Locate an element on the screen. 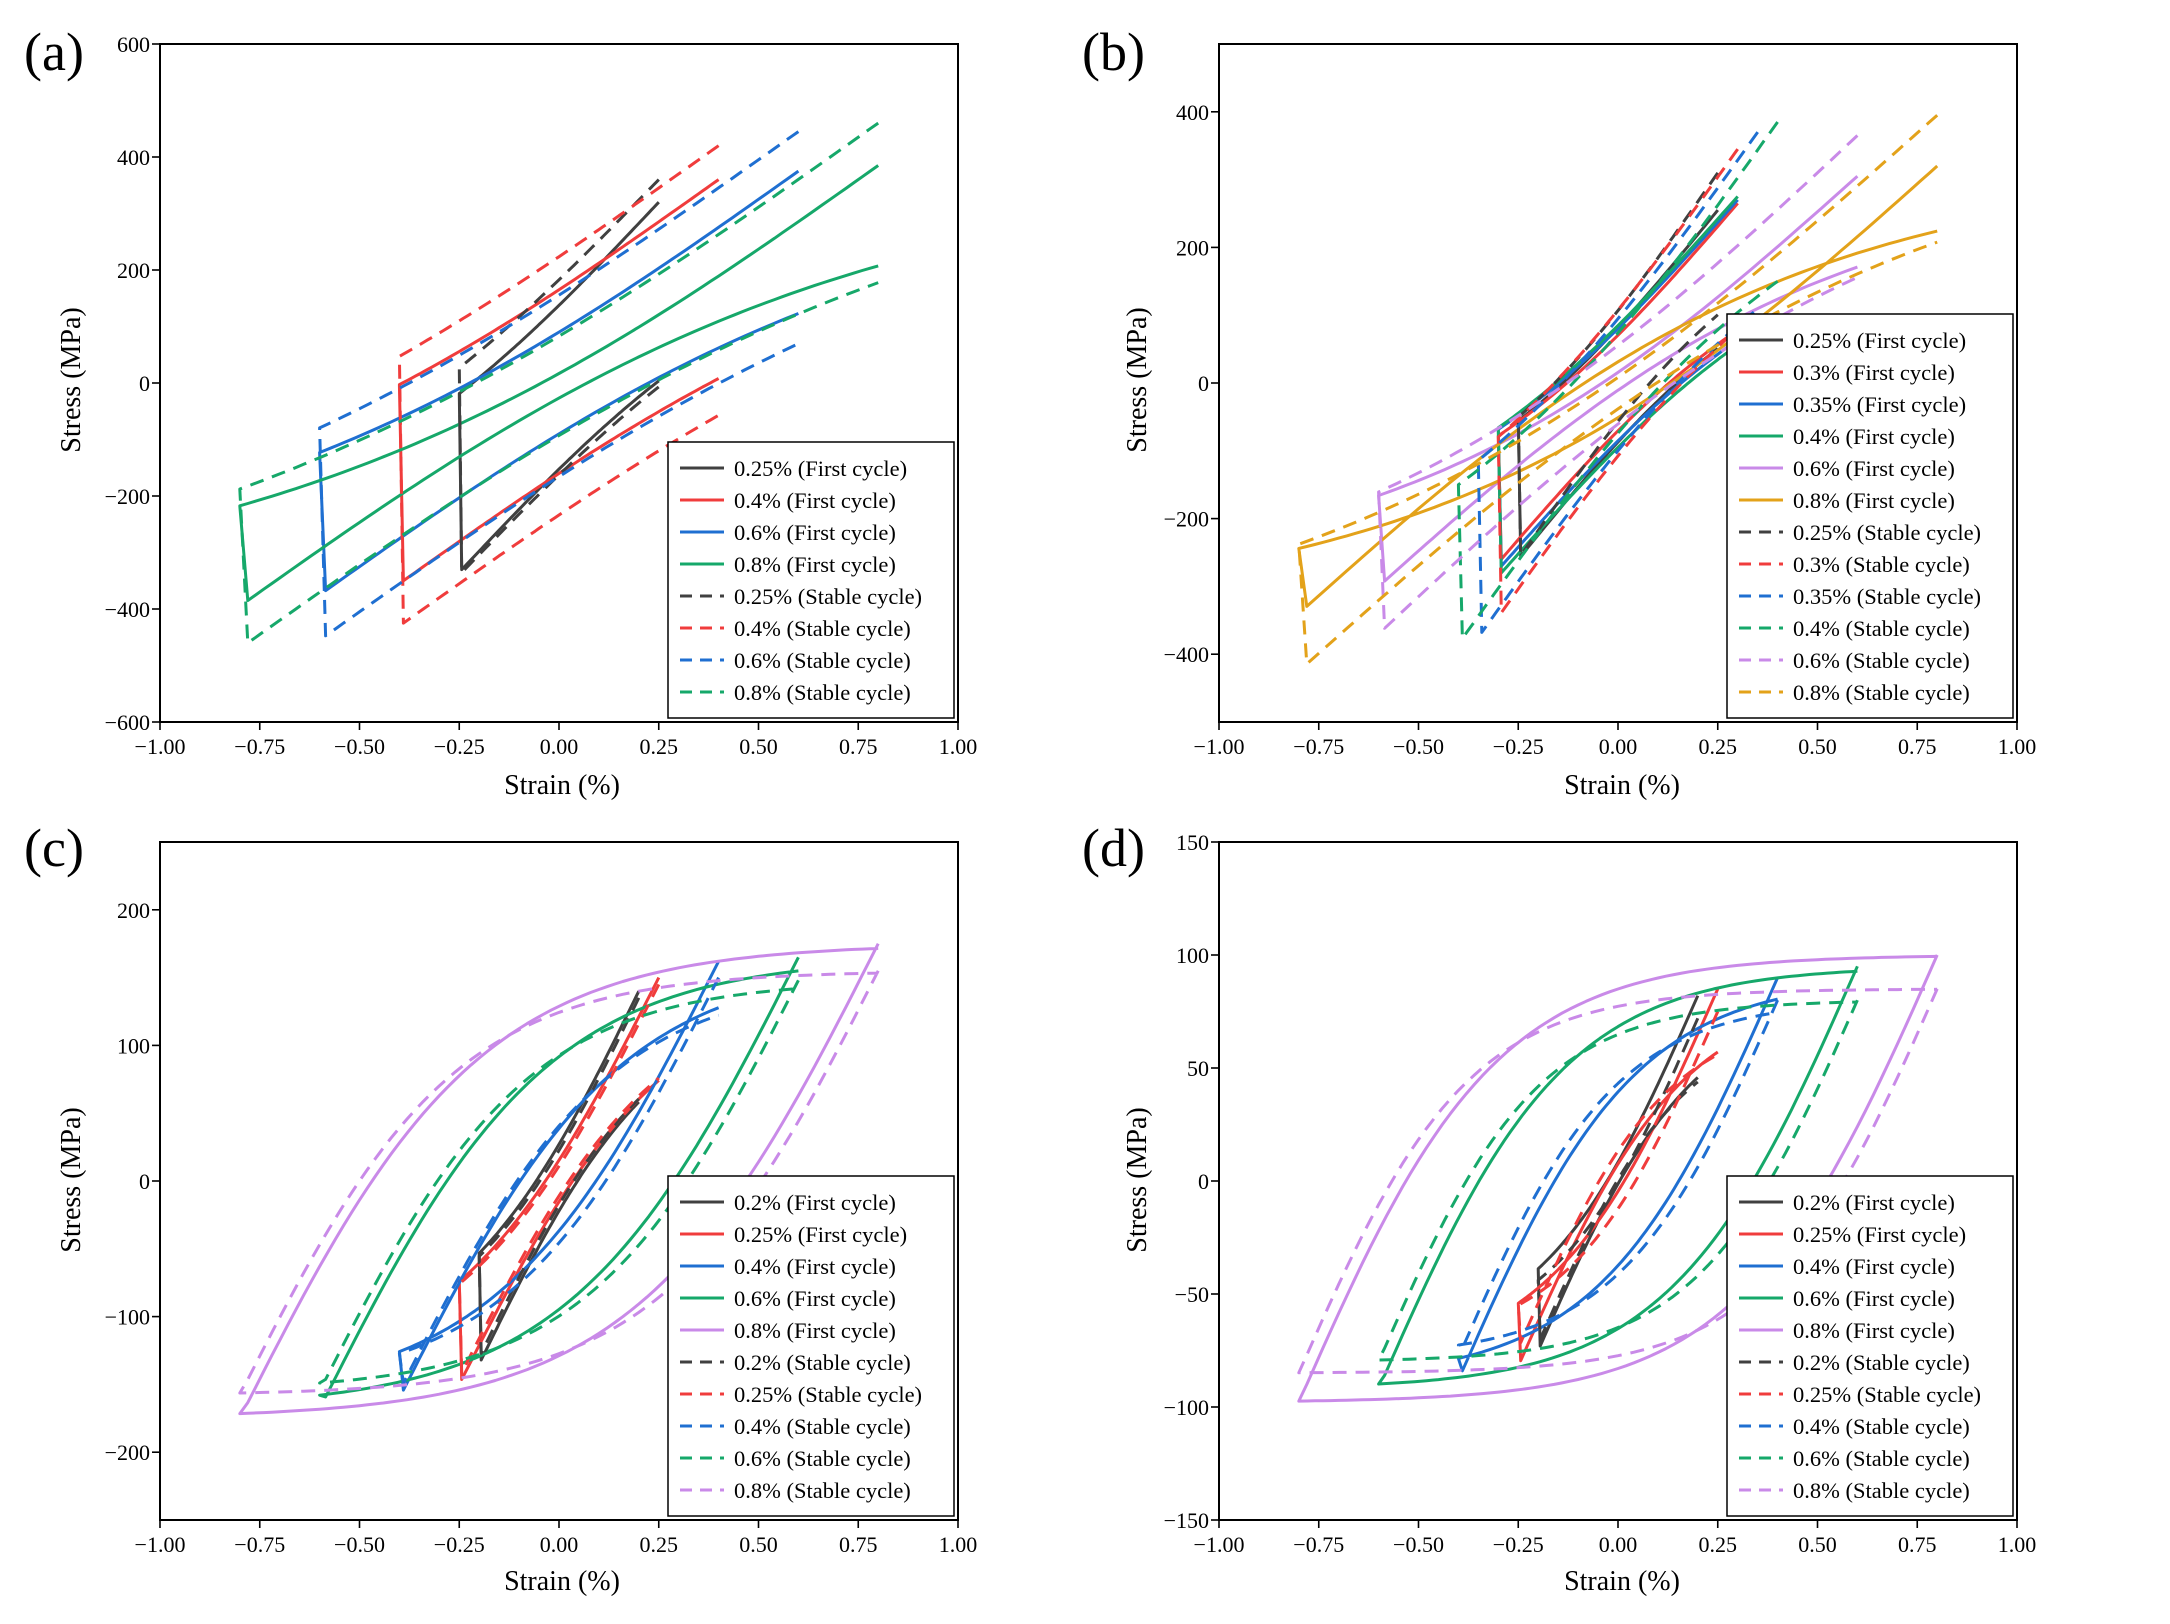 This screenshot has width=2170, height=1624. y-axis-title-d: Stress (MPa) is located at coordinates (1137, 1179).